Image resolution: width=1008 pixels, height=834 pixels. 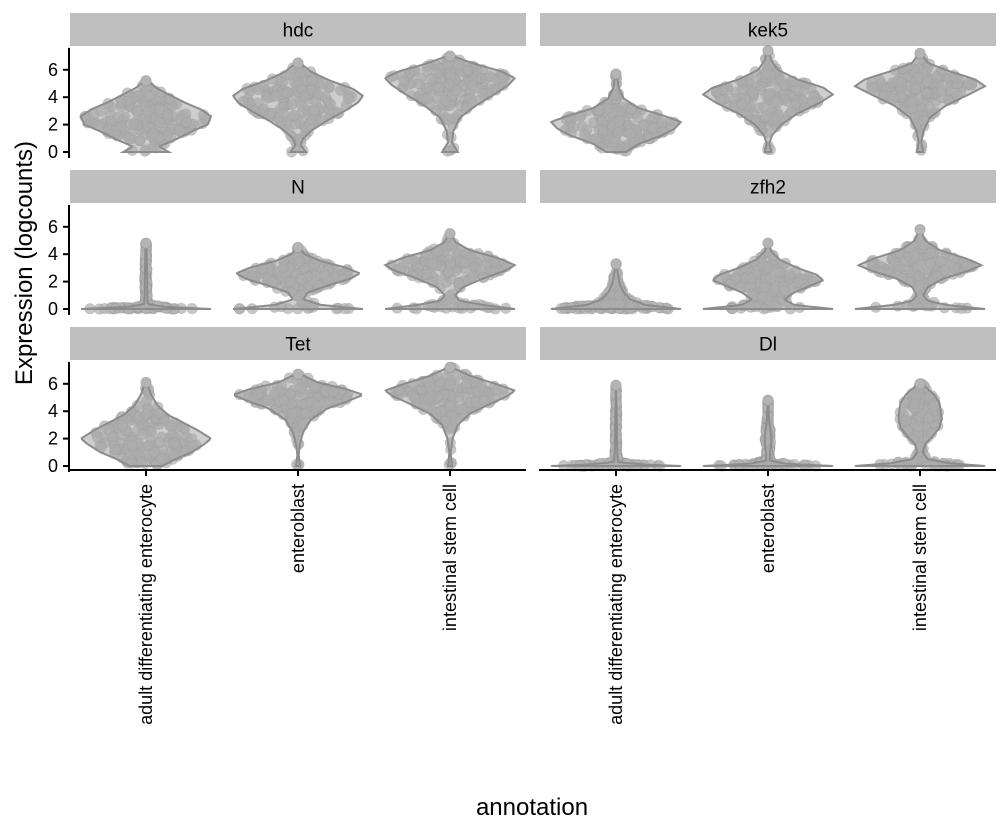 I want to click on panel-zfh2: zfh2, so click(x=768, y=242).